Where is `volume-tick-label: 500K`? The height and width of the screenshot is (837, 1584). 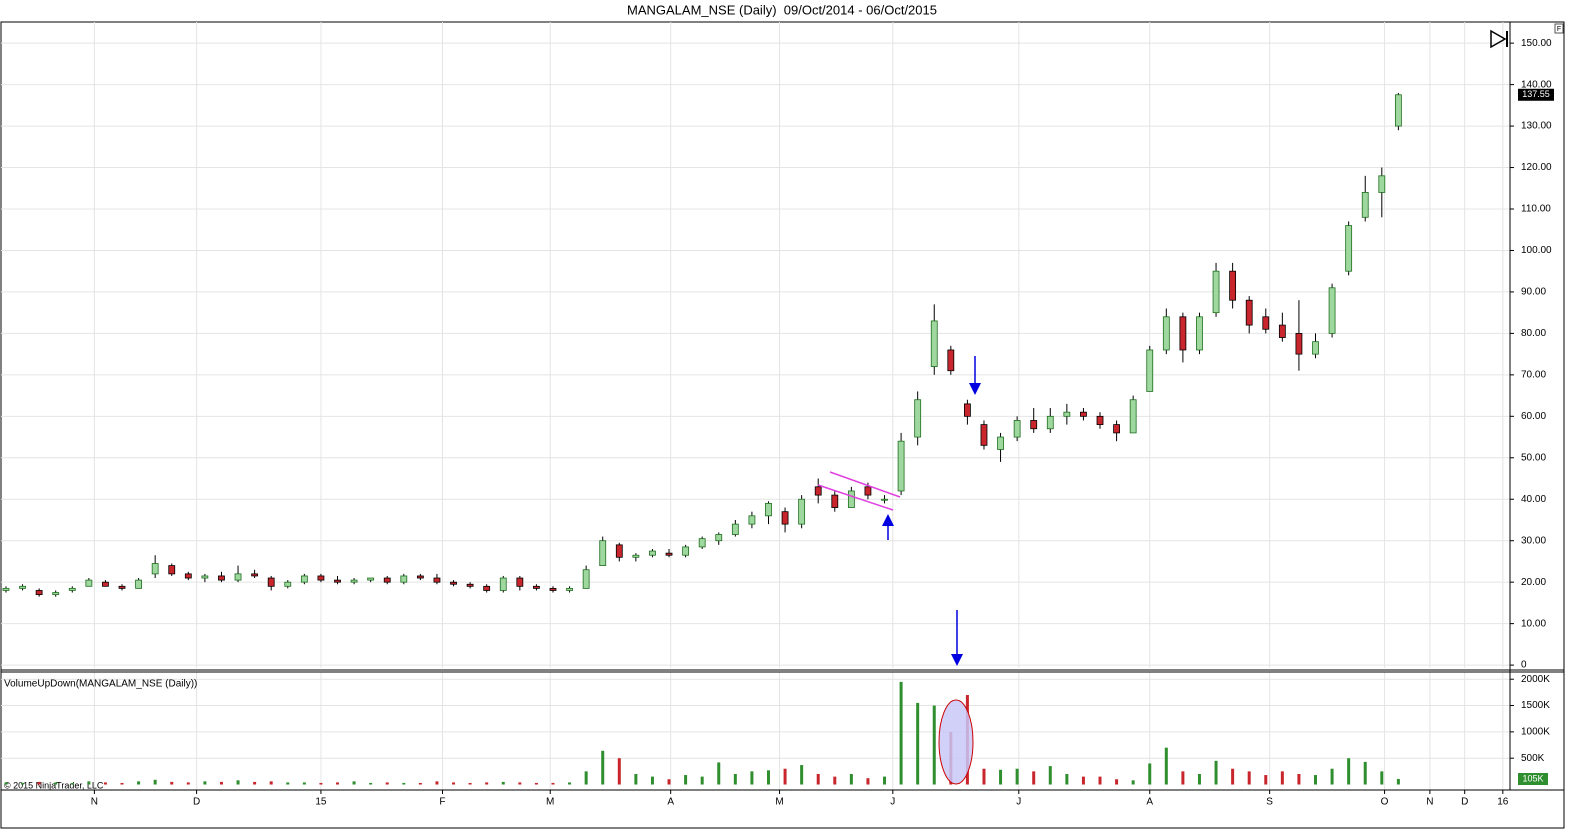
volume-tick-label: 500K is located at coordinates (1533, 758).